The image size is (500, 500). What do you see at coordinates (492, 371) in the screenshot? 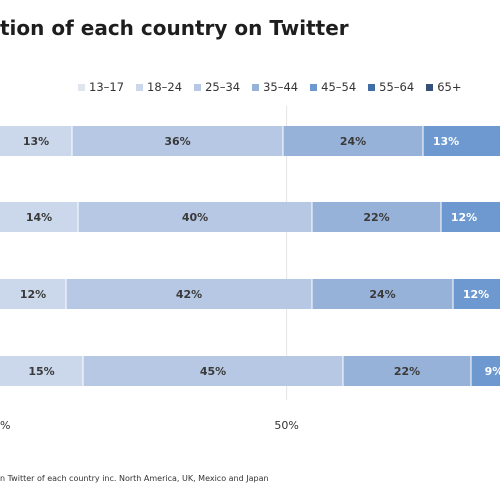
I see `bar-label-row-4-45-54: 9%` at bounding box center [492, 371].